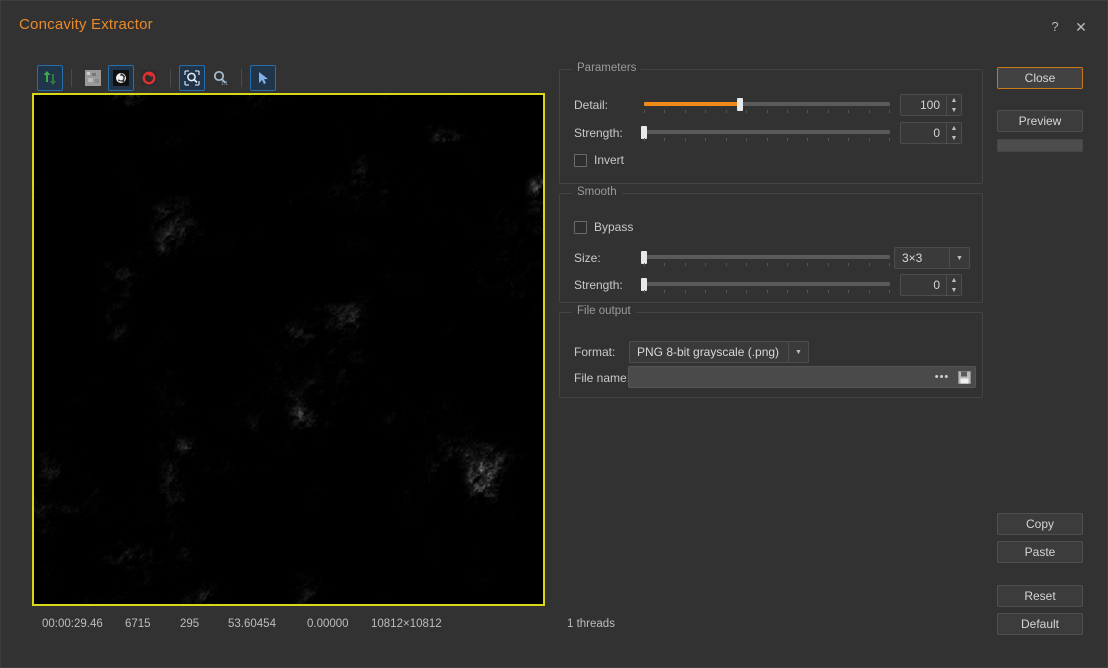  What do you see at coordinates (121, 78) in the screenshot?
I see `mask-toggle-icon` at bounding box center [121, 78].